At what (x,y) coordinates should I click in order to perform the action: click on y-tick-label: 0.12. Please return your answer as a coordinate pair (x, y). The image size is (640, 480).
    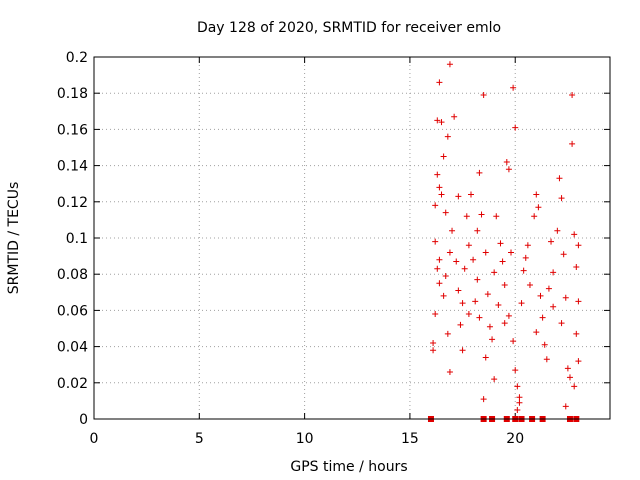
    Looking at the image, I should click on (72, 203).